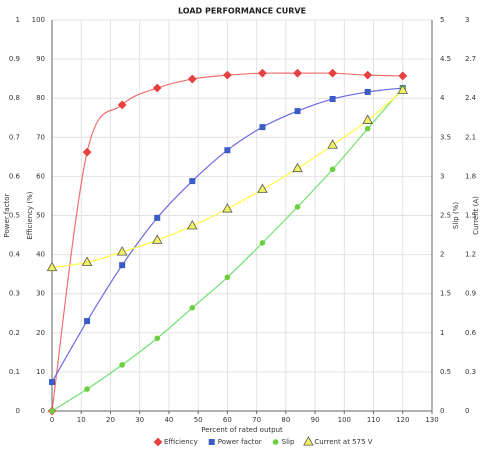  Describe the element at coordinates (373, 420) in the screenshot. I see `x-tick-label: 110` at that location.